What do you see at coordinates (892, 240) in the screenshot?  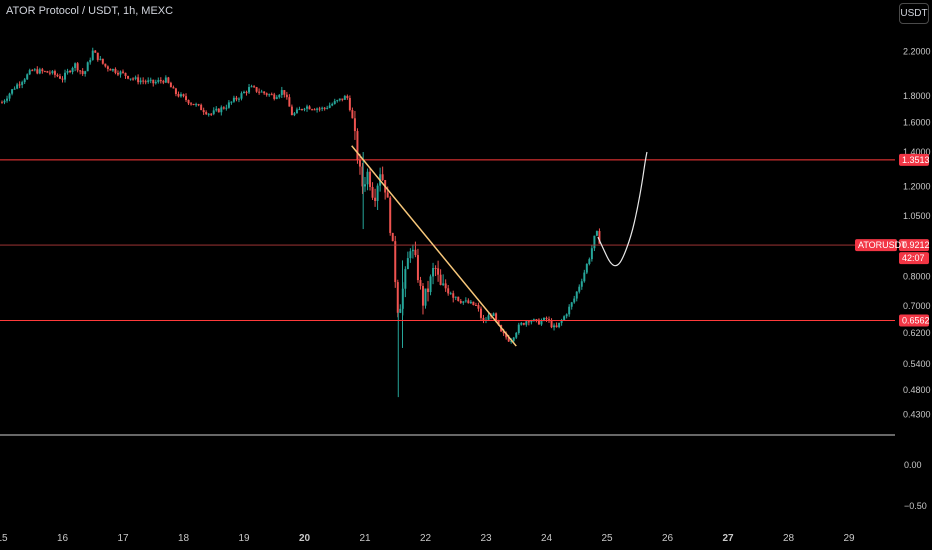 I see `price-tags: 1.3513 0.6562 0.9212 42:07 ATORUSDT` at bounding box center [892, 240].